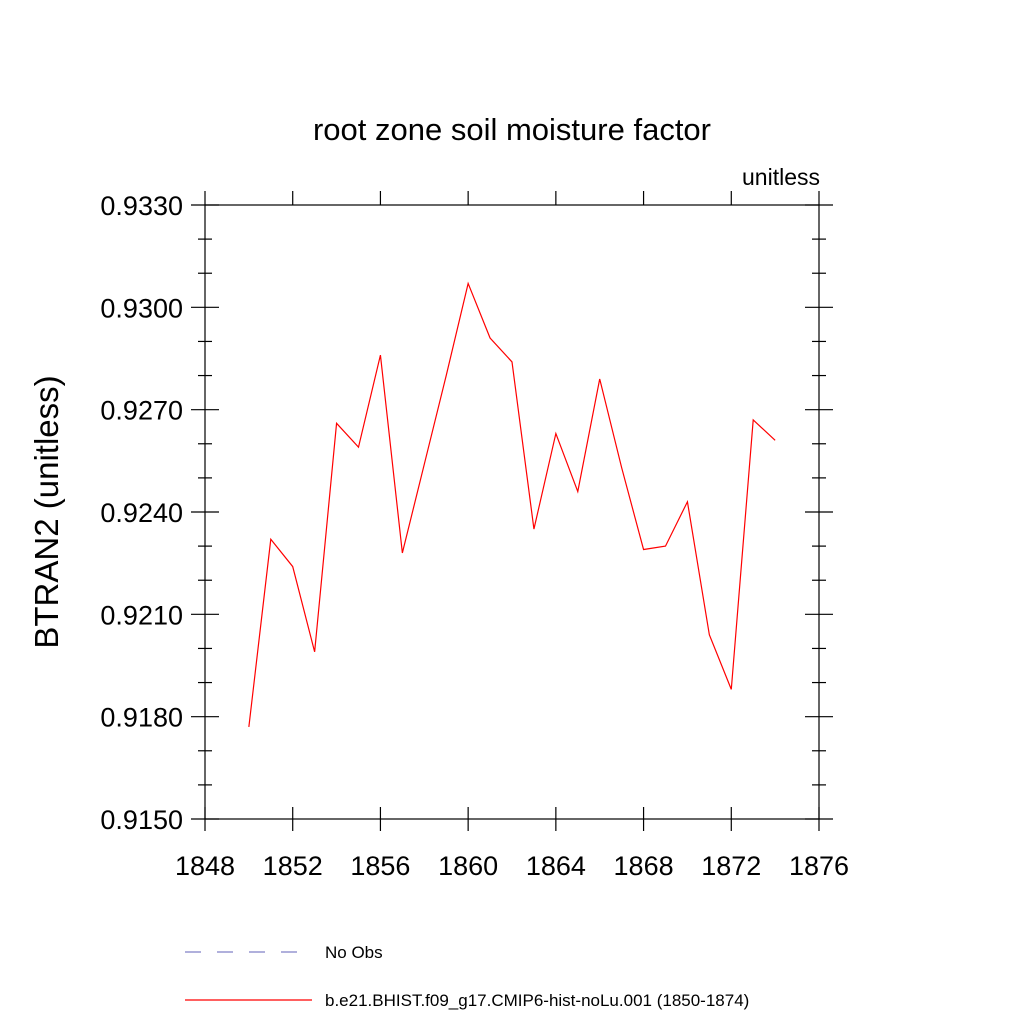  Describe the element at coordinates (354, 952) in the screenshot. I see `legend-label: No Obs` at that location.